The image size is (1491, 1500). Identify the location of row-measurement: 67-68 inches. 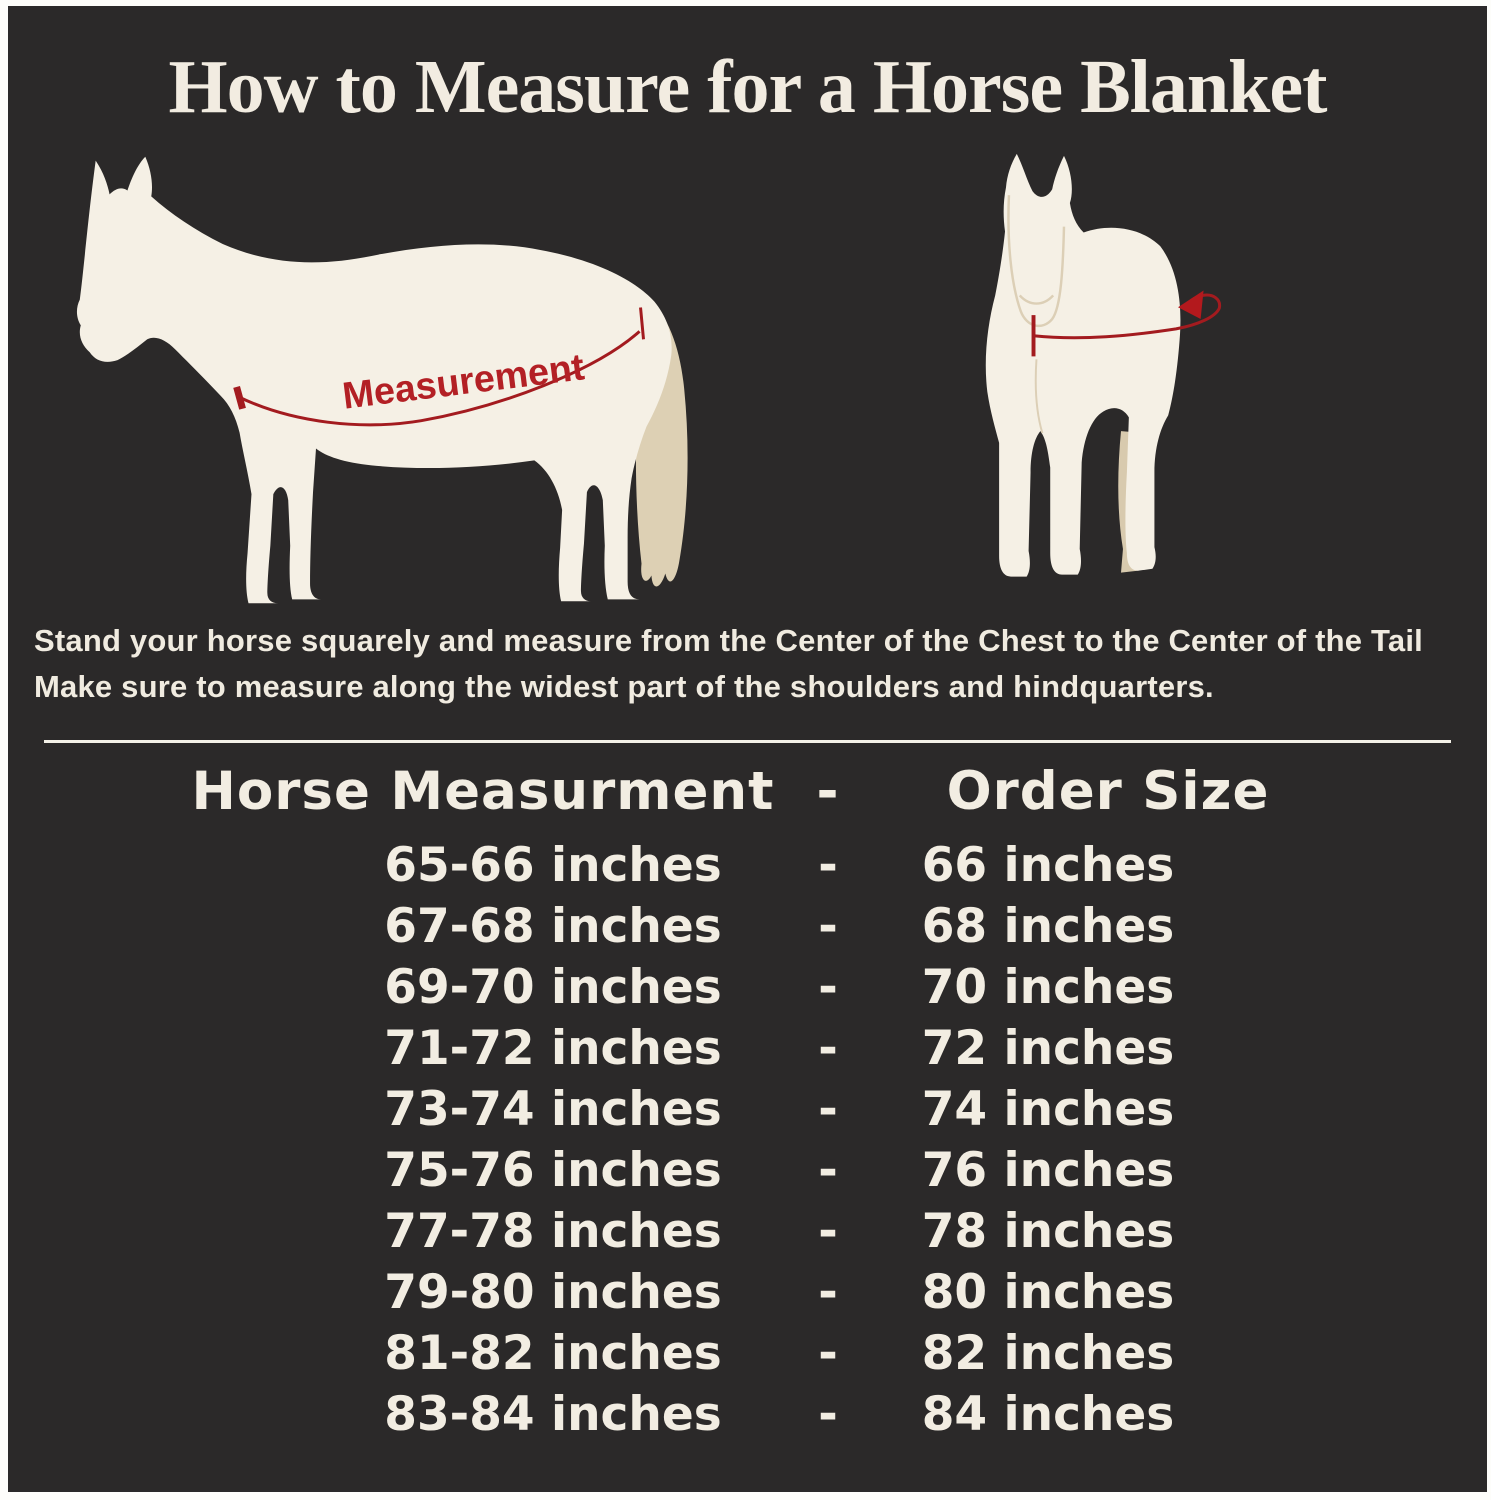
(553, 926).